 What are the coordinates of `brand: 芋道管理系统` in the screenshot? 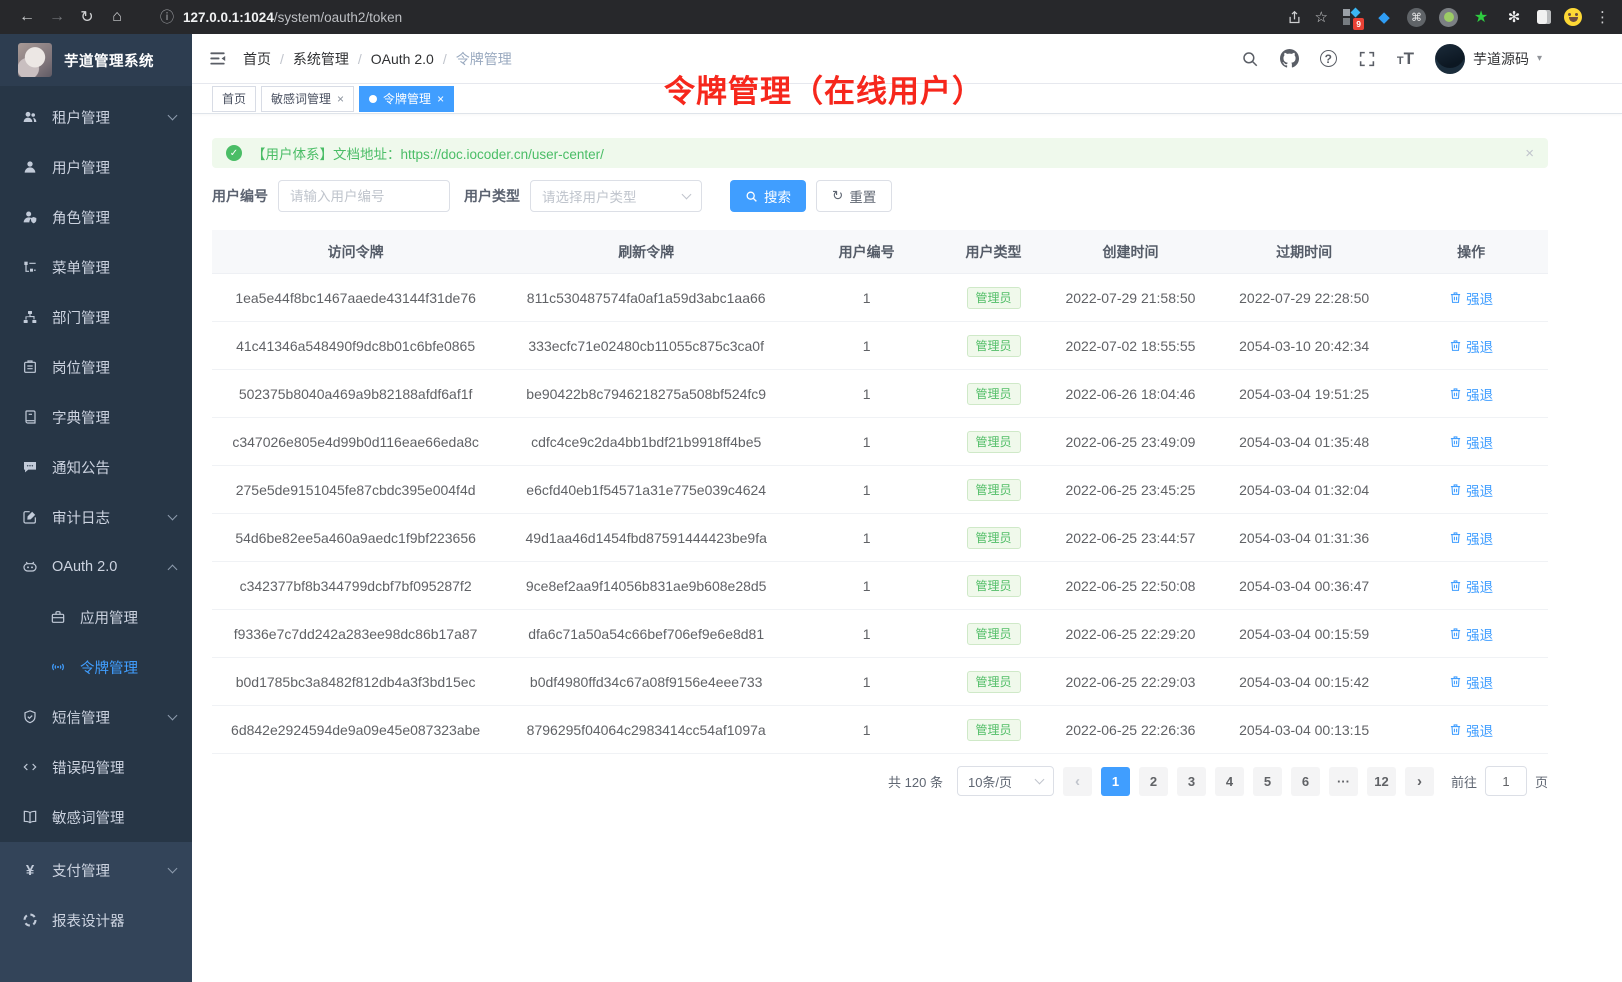 It's located at (96, 60).